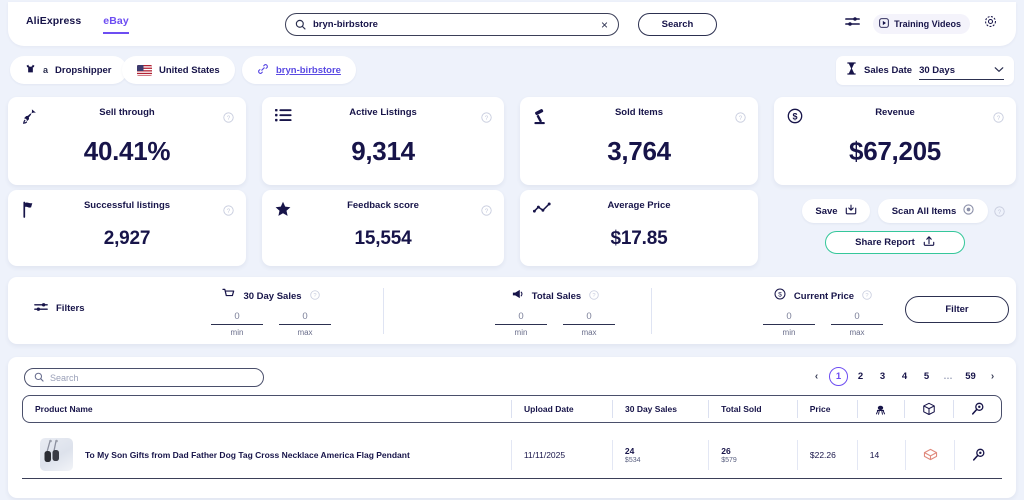 This screenshot has width=1024, height=500. I want to click on sales-date-dropdown: 30 Days, so click(961, 70).